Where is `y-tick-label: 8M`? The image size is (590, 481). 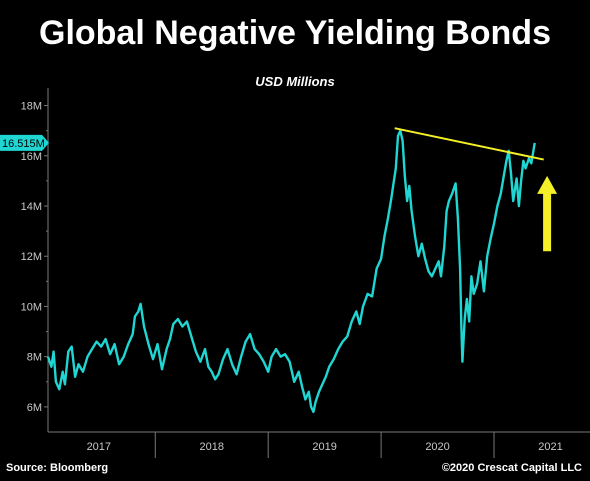 y-tick-label: 8M is located at coordinates (34, 358).